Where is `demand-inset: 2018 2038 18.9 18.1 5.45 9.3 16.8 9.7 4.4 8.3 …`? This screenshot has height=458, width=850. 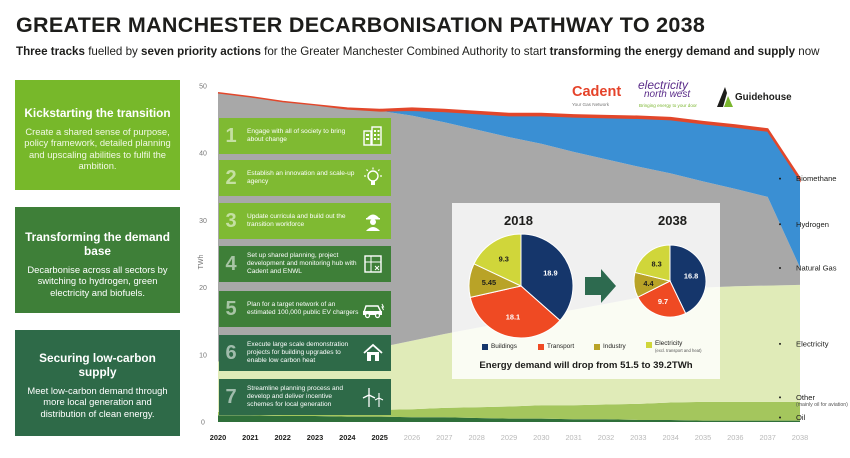 demand-inset: 2018 2038 18.9 18.1 5.45 9.3 16.8 9.7 4.4 8.3 … is located at coordinates (586, 291).